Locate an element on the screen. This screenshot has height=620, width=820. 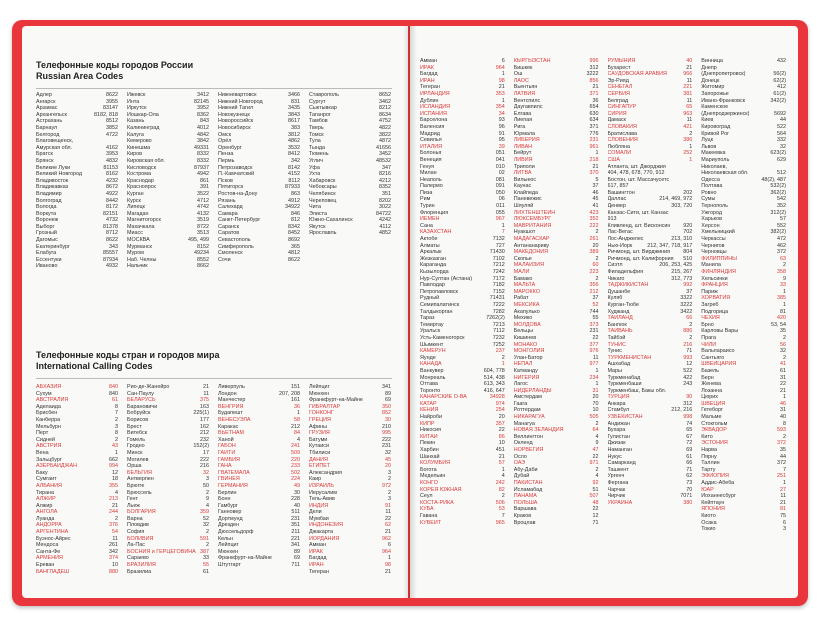
place-name: Пловдив is located at coordinates (138, 525).